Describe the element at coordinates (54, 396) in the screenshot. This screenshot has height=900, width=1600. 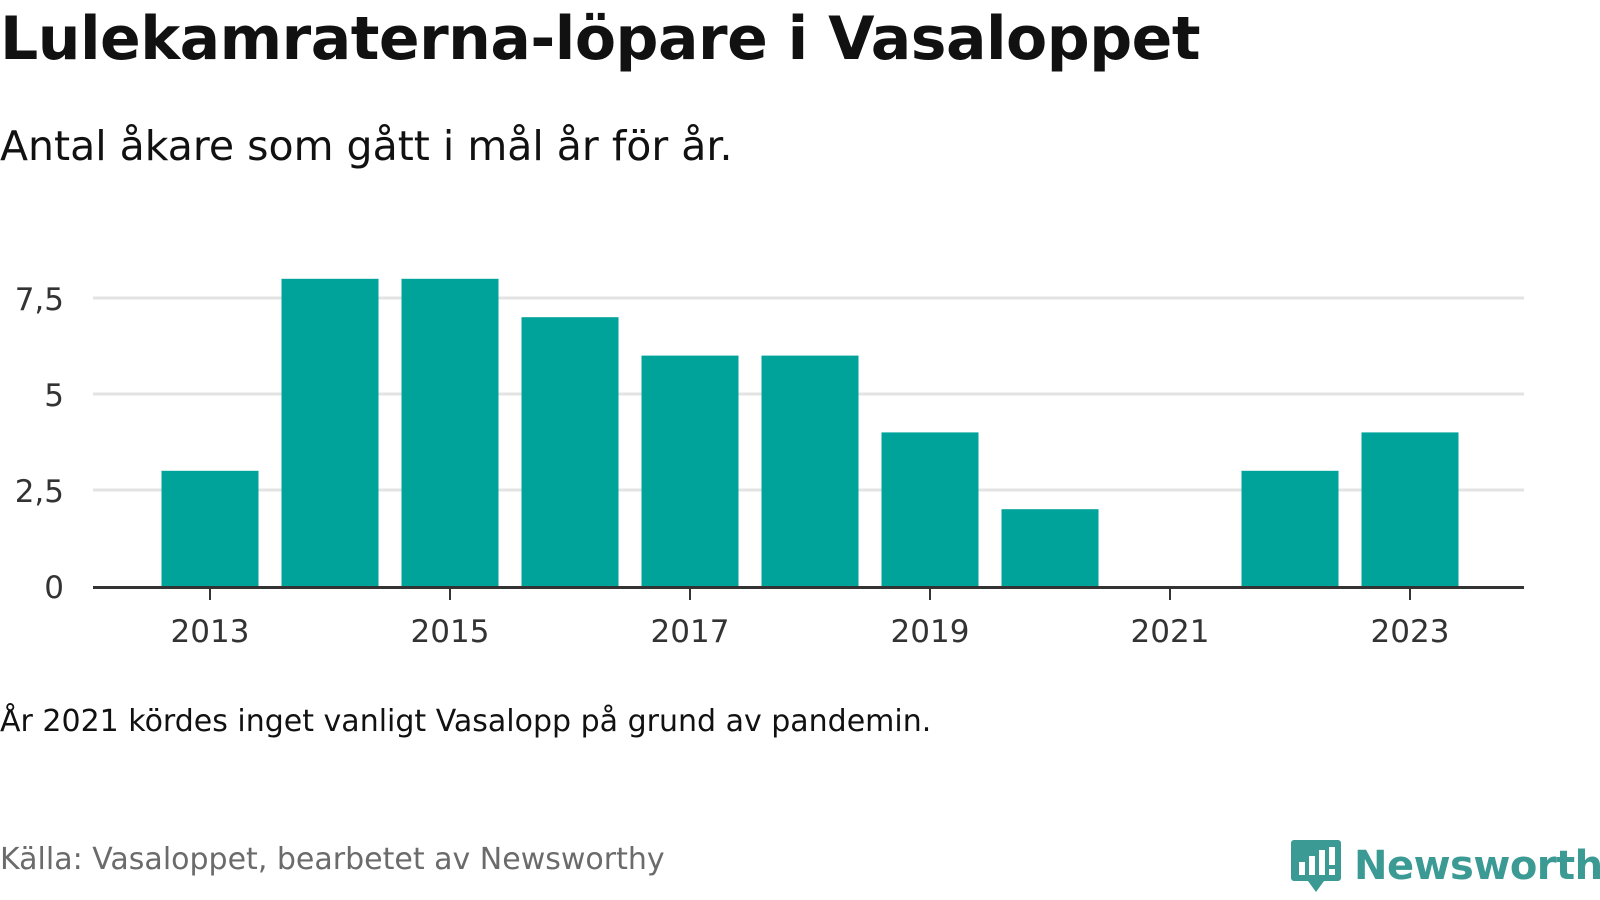
I see `y-tick-label: 5` at that location.